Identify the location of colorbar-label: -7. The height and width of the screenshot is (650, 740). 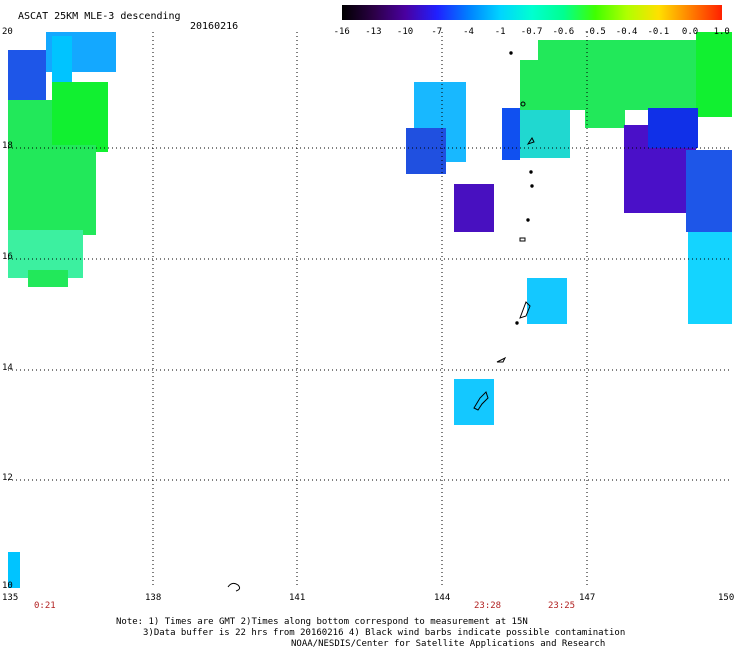
(437, 32).